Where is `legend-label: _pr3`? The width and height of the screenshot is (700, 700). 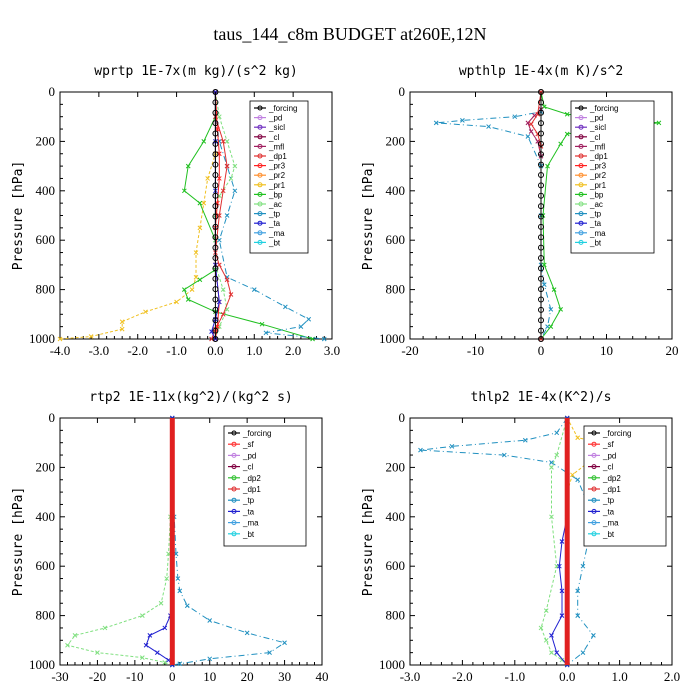 legend-label: _pr3 is located at coordinates (277, 166).